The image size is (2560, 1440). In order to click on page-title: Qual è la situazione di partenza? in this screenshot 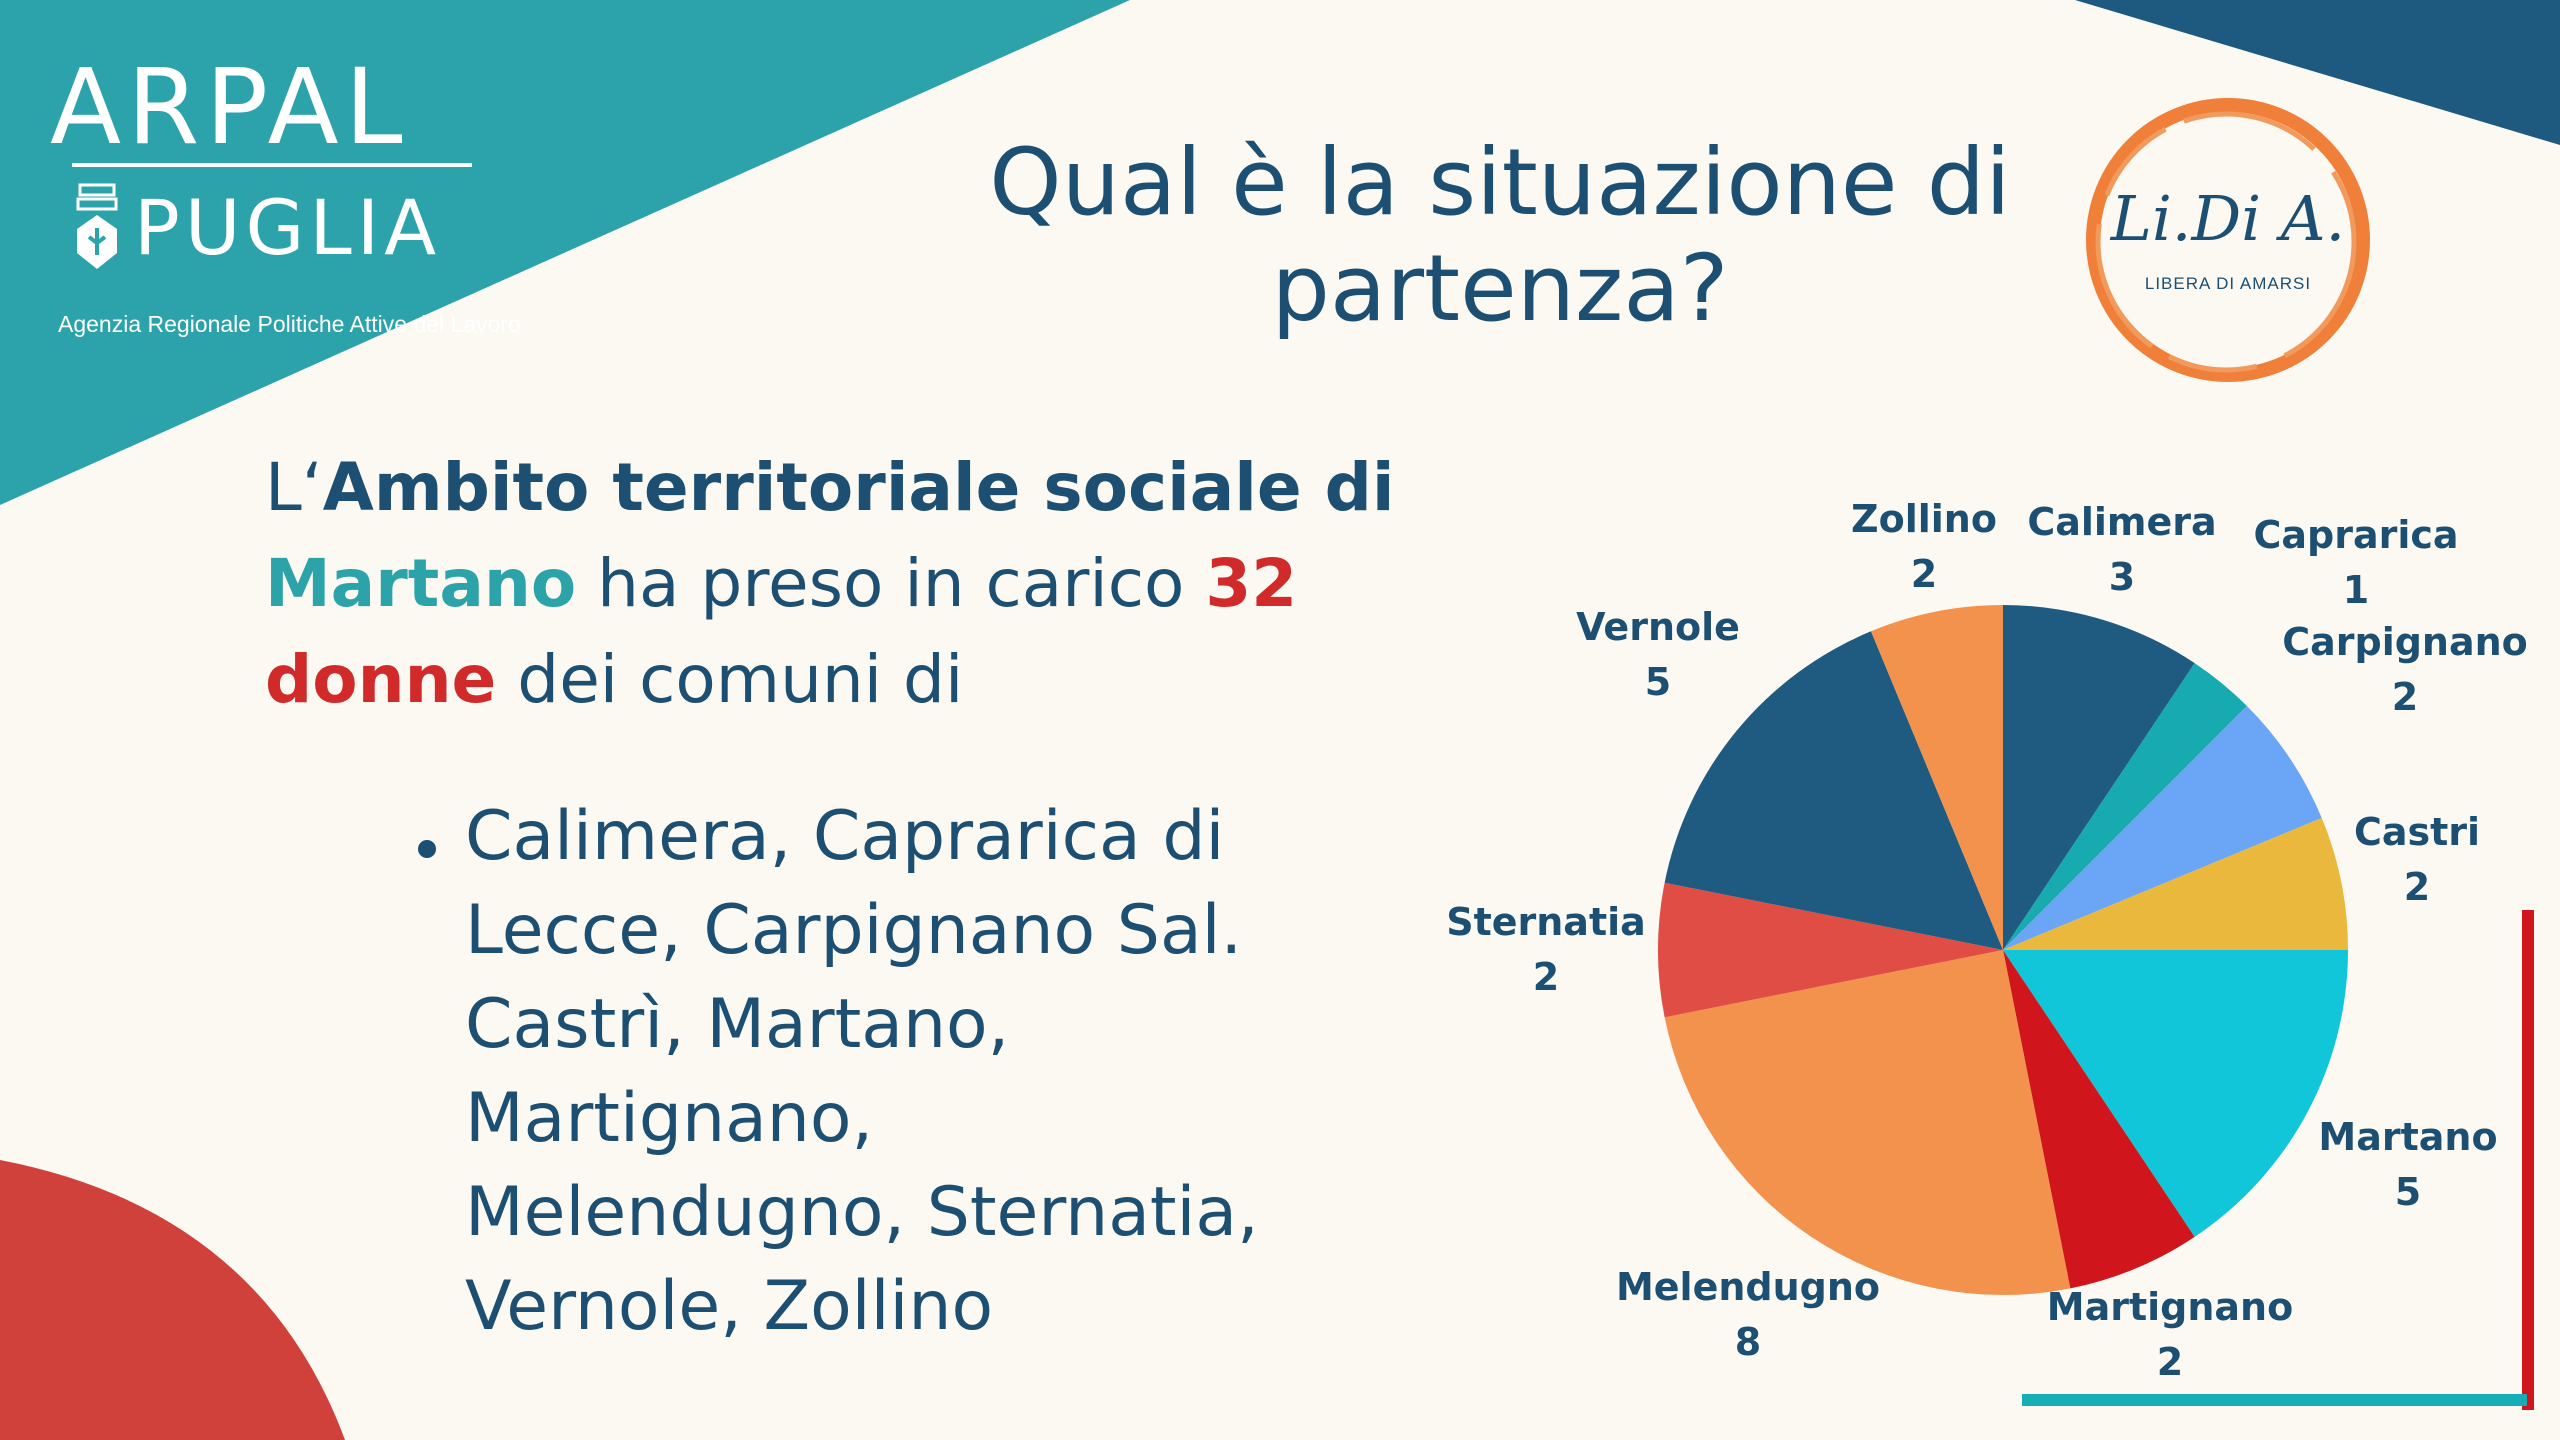, I will do `click(1500, 236)`.